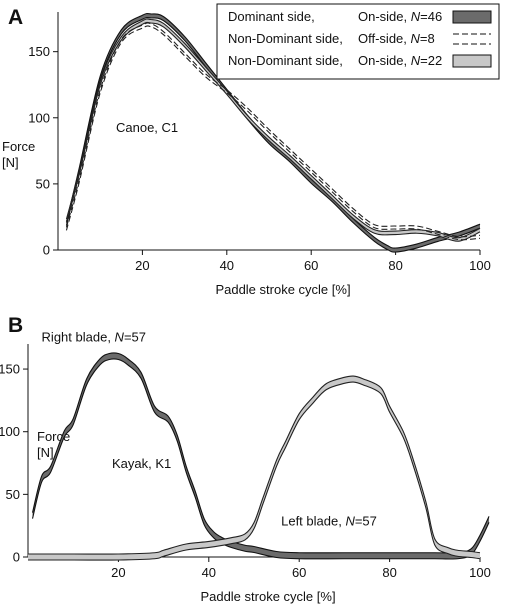 The image size is (505, 607). What do you see at coordinates (329, 521) in the screenshot?
I see `blade-label: Left blade, N=57` at bounding box center [329, 521].